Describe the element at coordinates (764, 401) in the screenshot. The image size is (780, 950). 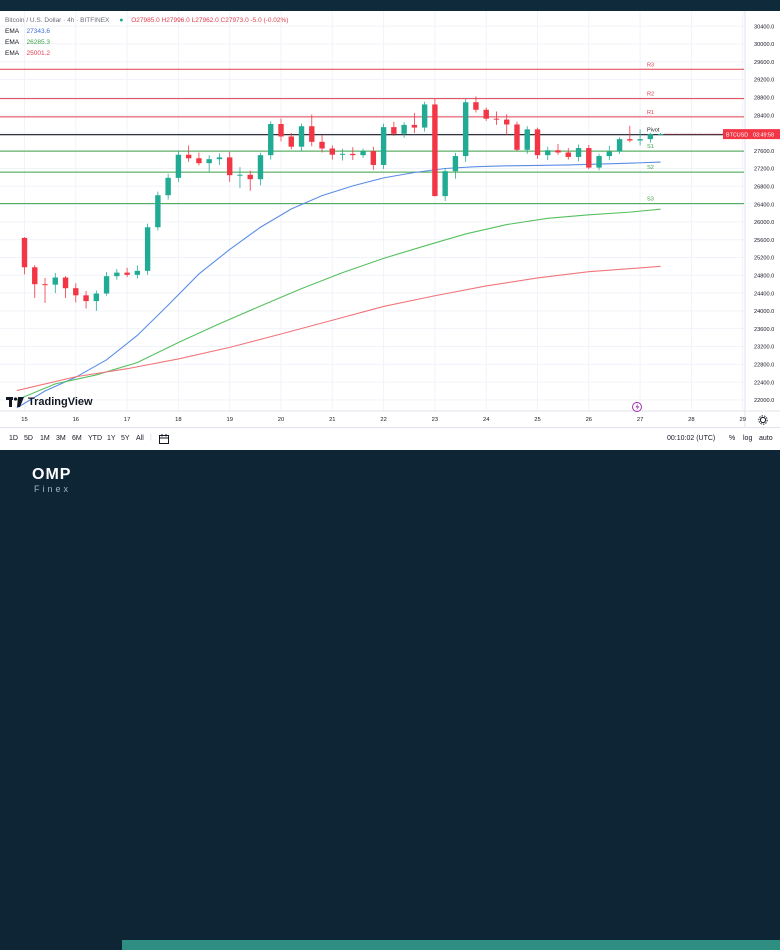
I see `price-tick-label: 22000.0` at that location.